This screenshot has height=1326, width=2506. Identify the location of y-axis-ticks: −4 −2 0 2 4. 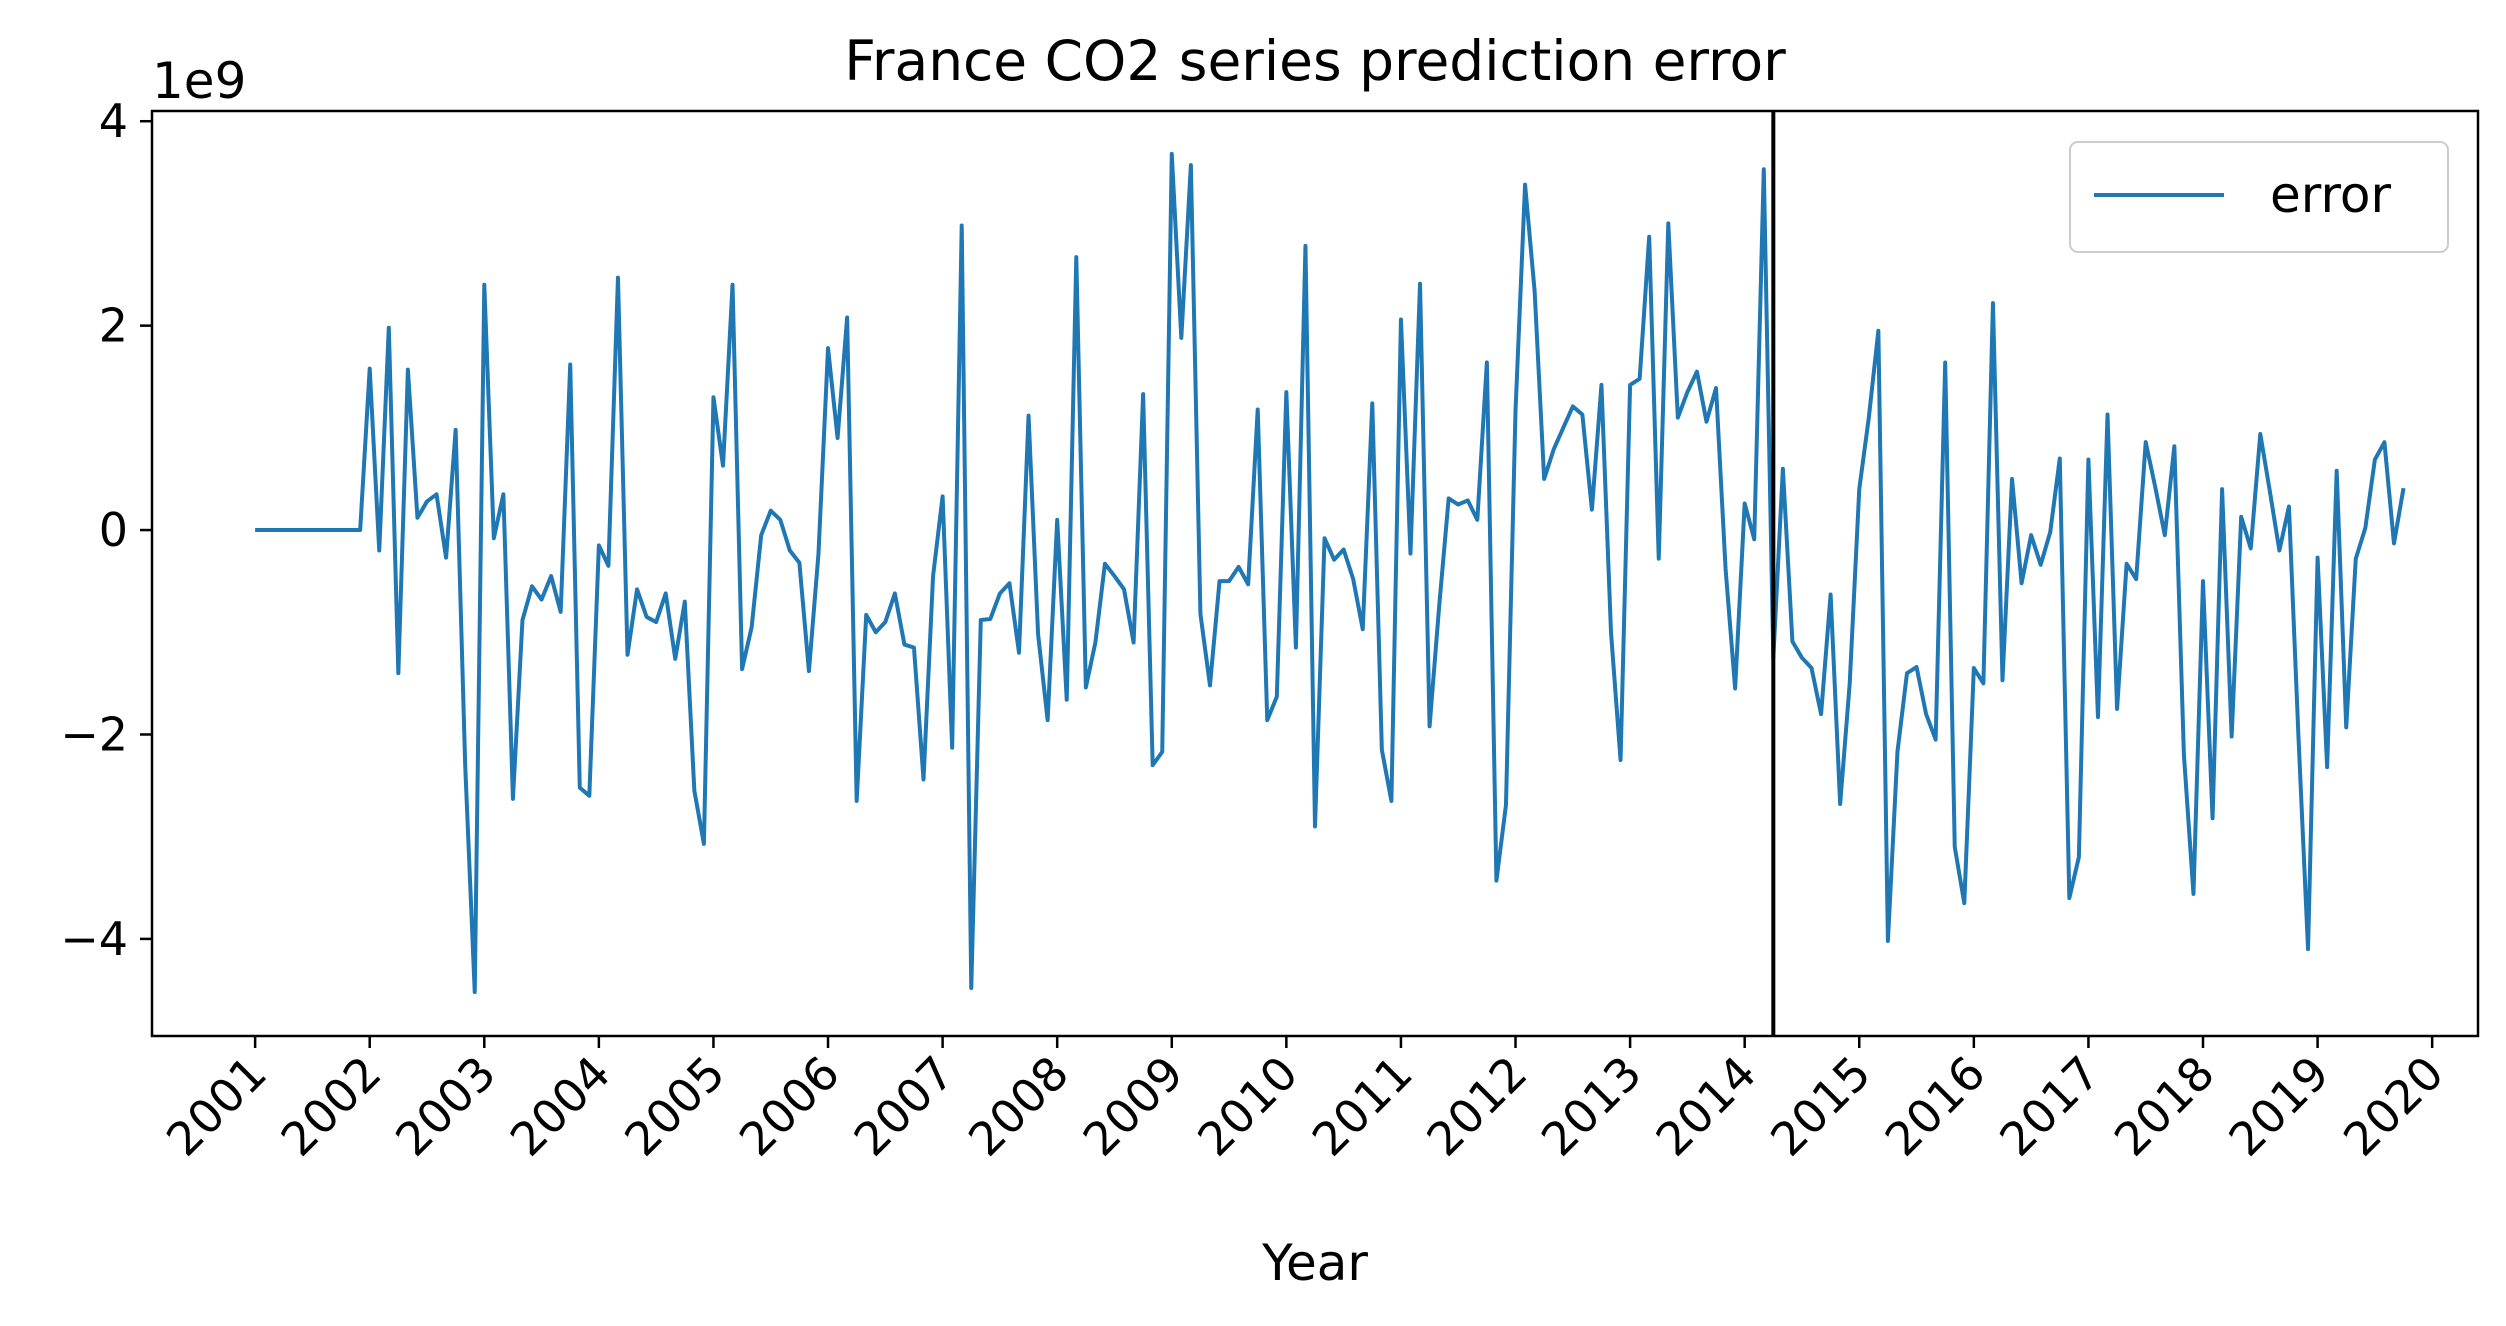
(106, 530).